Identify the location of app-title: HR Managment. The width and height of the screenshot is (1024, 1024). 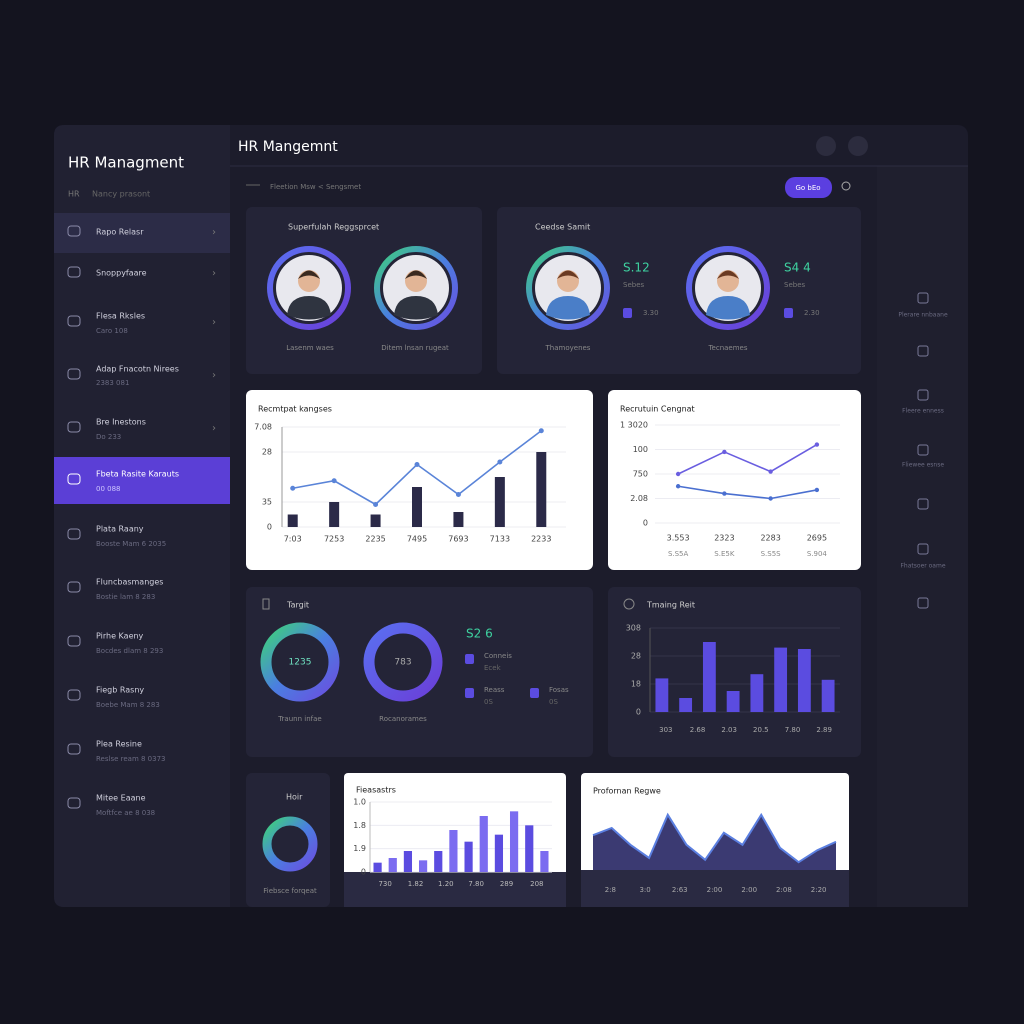
(126, 163).